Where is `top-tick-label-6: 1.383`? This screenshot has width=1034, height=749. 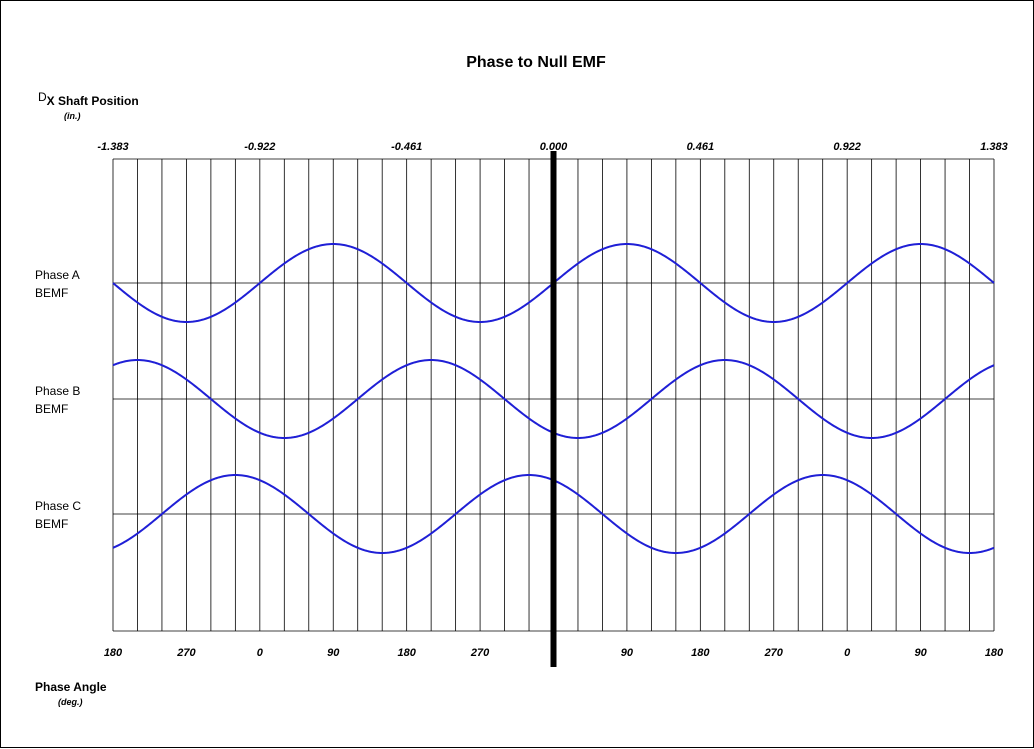 top-tick-label-6: 1.383 is located at coordinates (994, 147).